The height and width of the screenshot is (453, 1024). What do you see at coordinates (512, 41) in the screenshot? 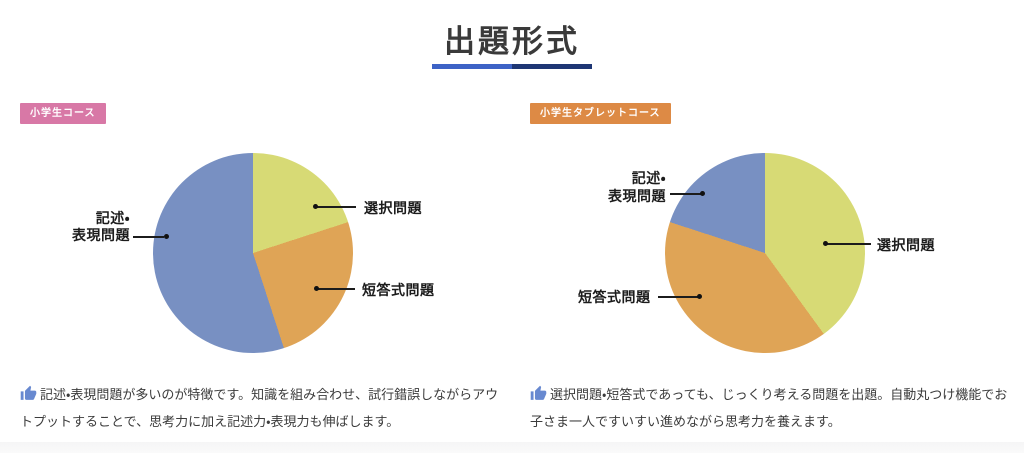
I see `page-title: 出題形式` at bounding box center [512, 41].